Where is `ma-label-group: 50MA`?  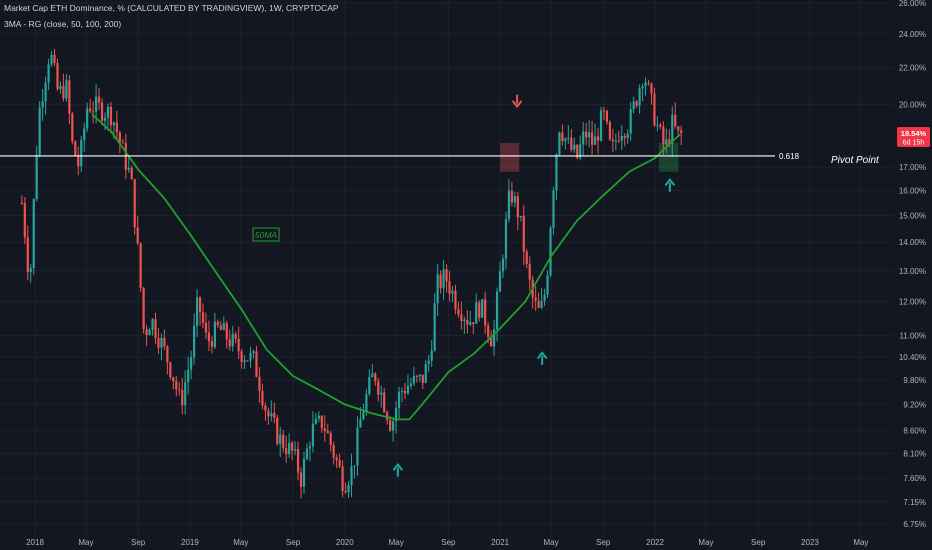
ma-label-group: 50MA is located at coordinates (266, 234).